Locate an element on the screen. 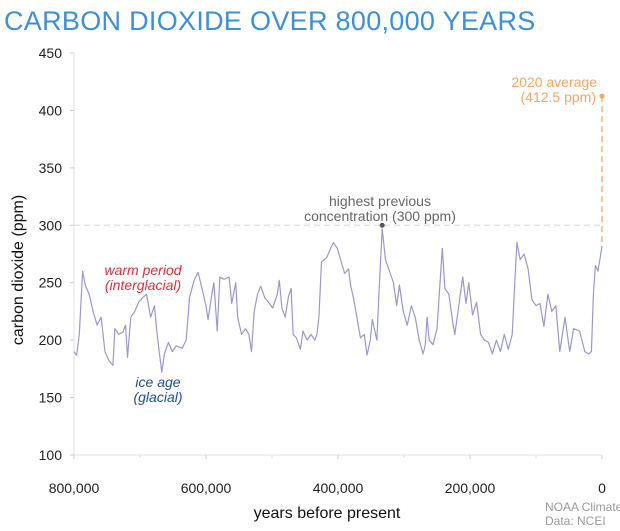  y-tick-label: 150 is located at coordinates (51, 398).